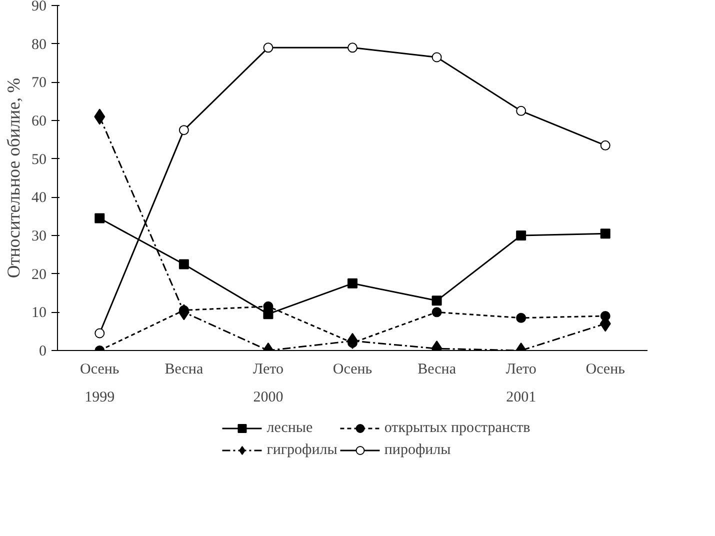  Describe the element at coordinates (39, 198) in the screenshot. I see `y-tick-label: 40` at that location.